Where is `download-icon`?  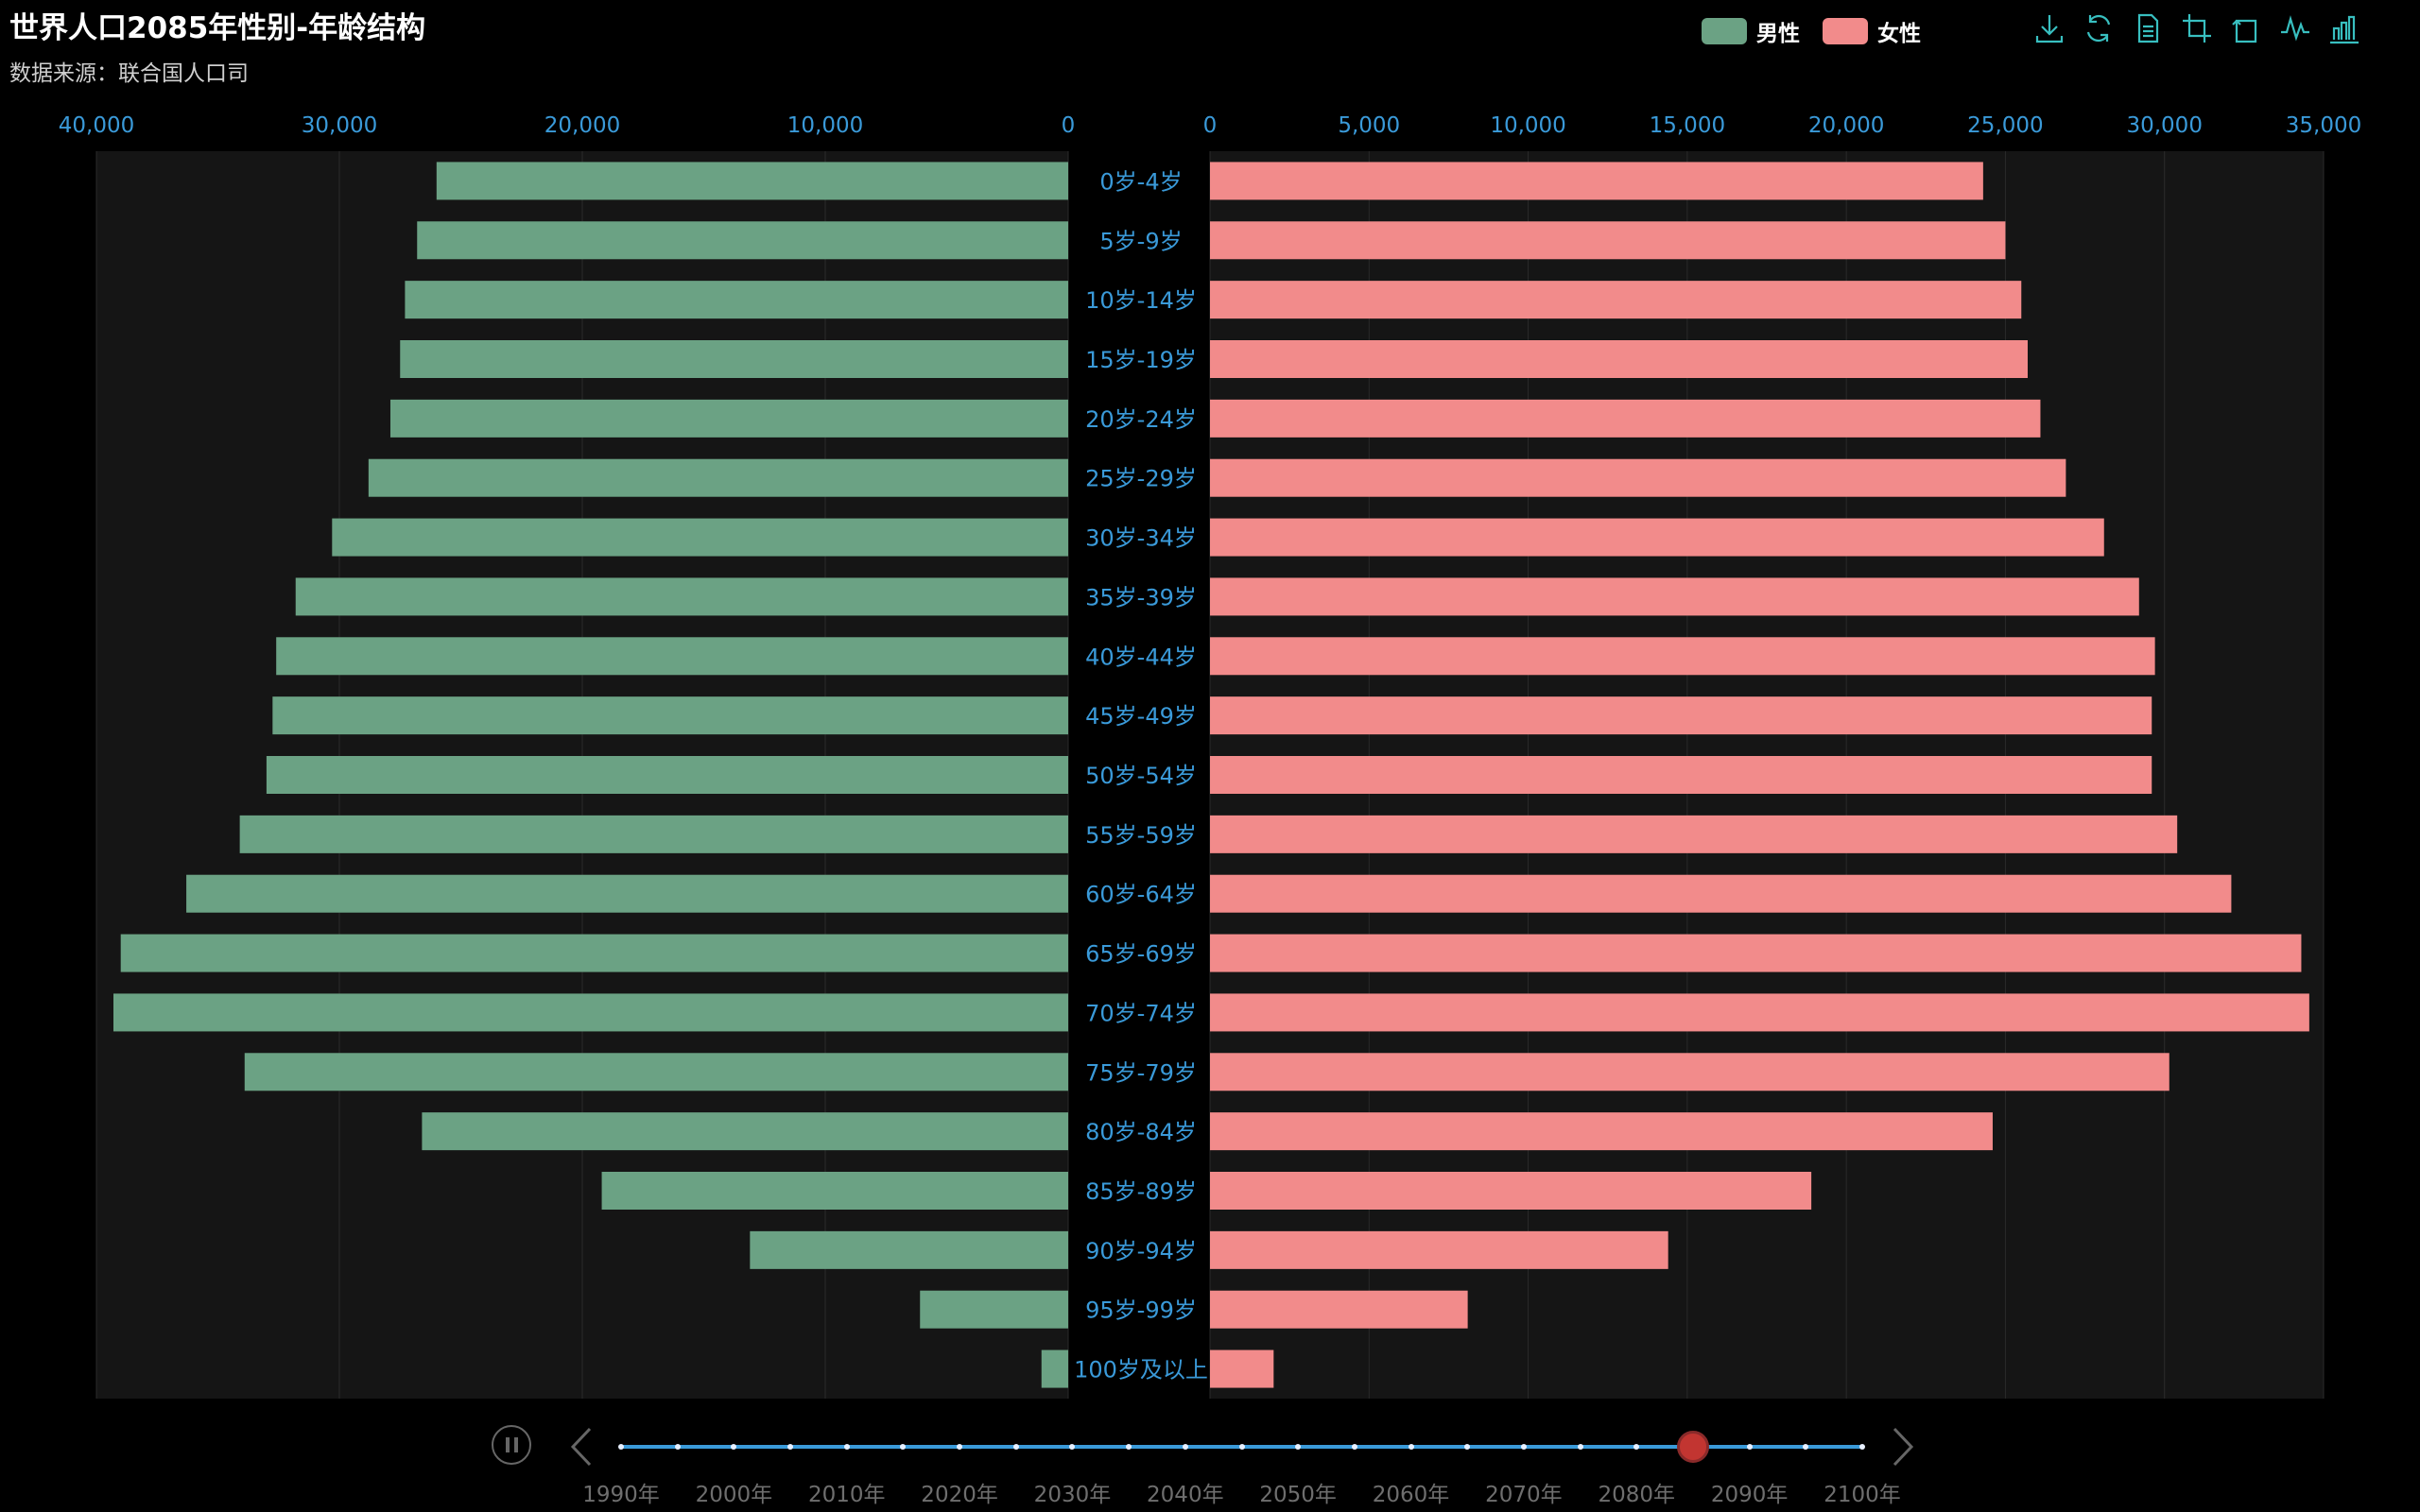 download-icon is located at coordinates (2049, 28).